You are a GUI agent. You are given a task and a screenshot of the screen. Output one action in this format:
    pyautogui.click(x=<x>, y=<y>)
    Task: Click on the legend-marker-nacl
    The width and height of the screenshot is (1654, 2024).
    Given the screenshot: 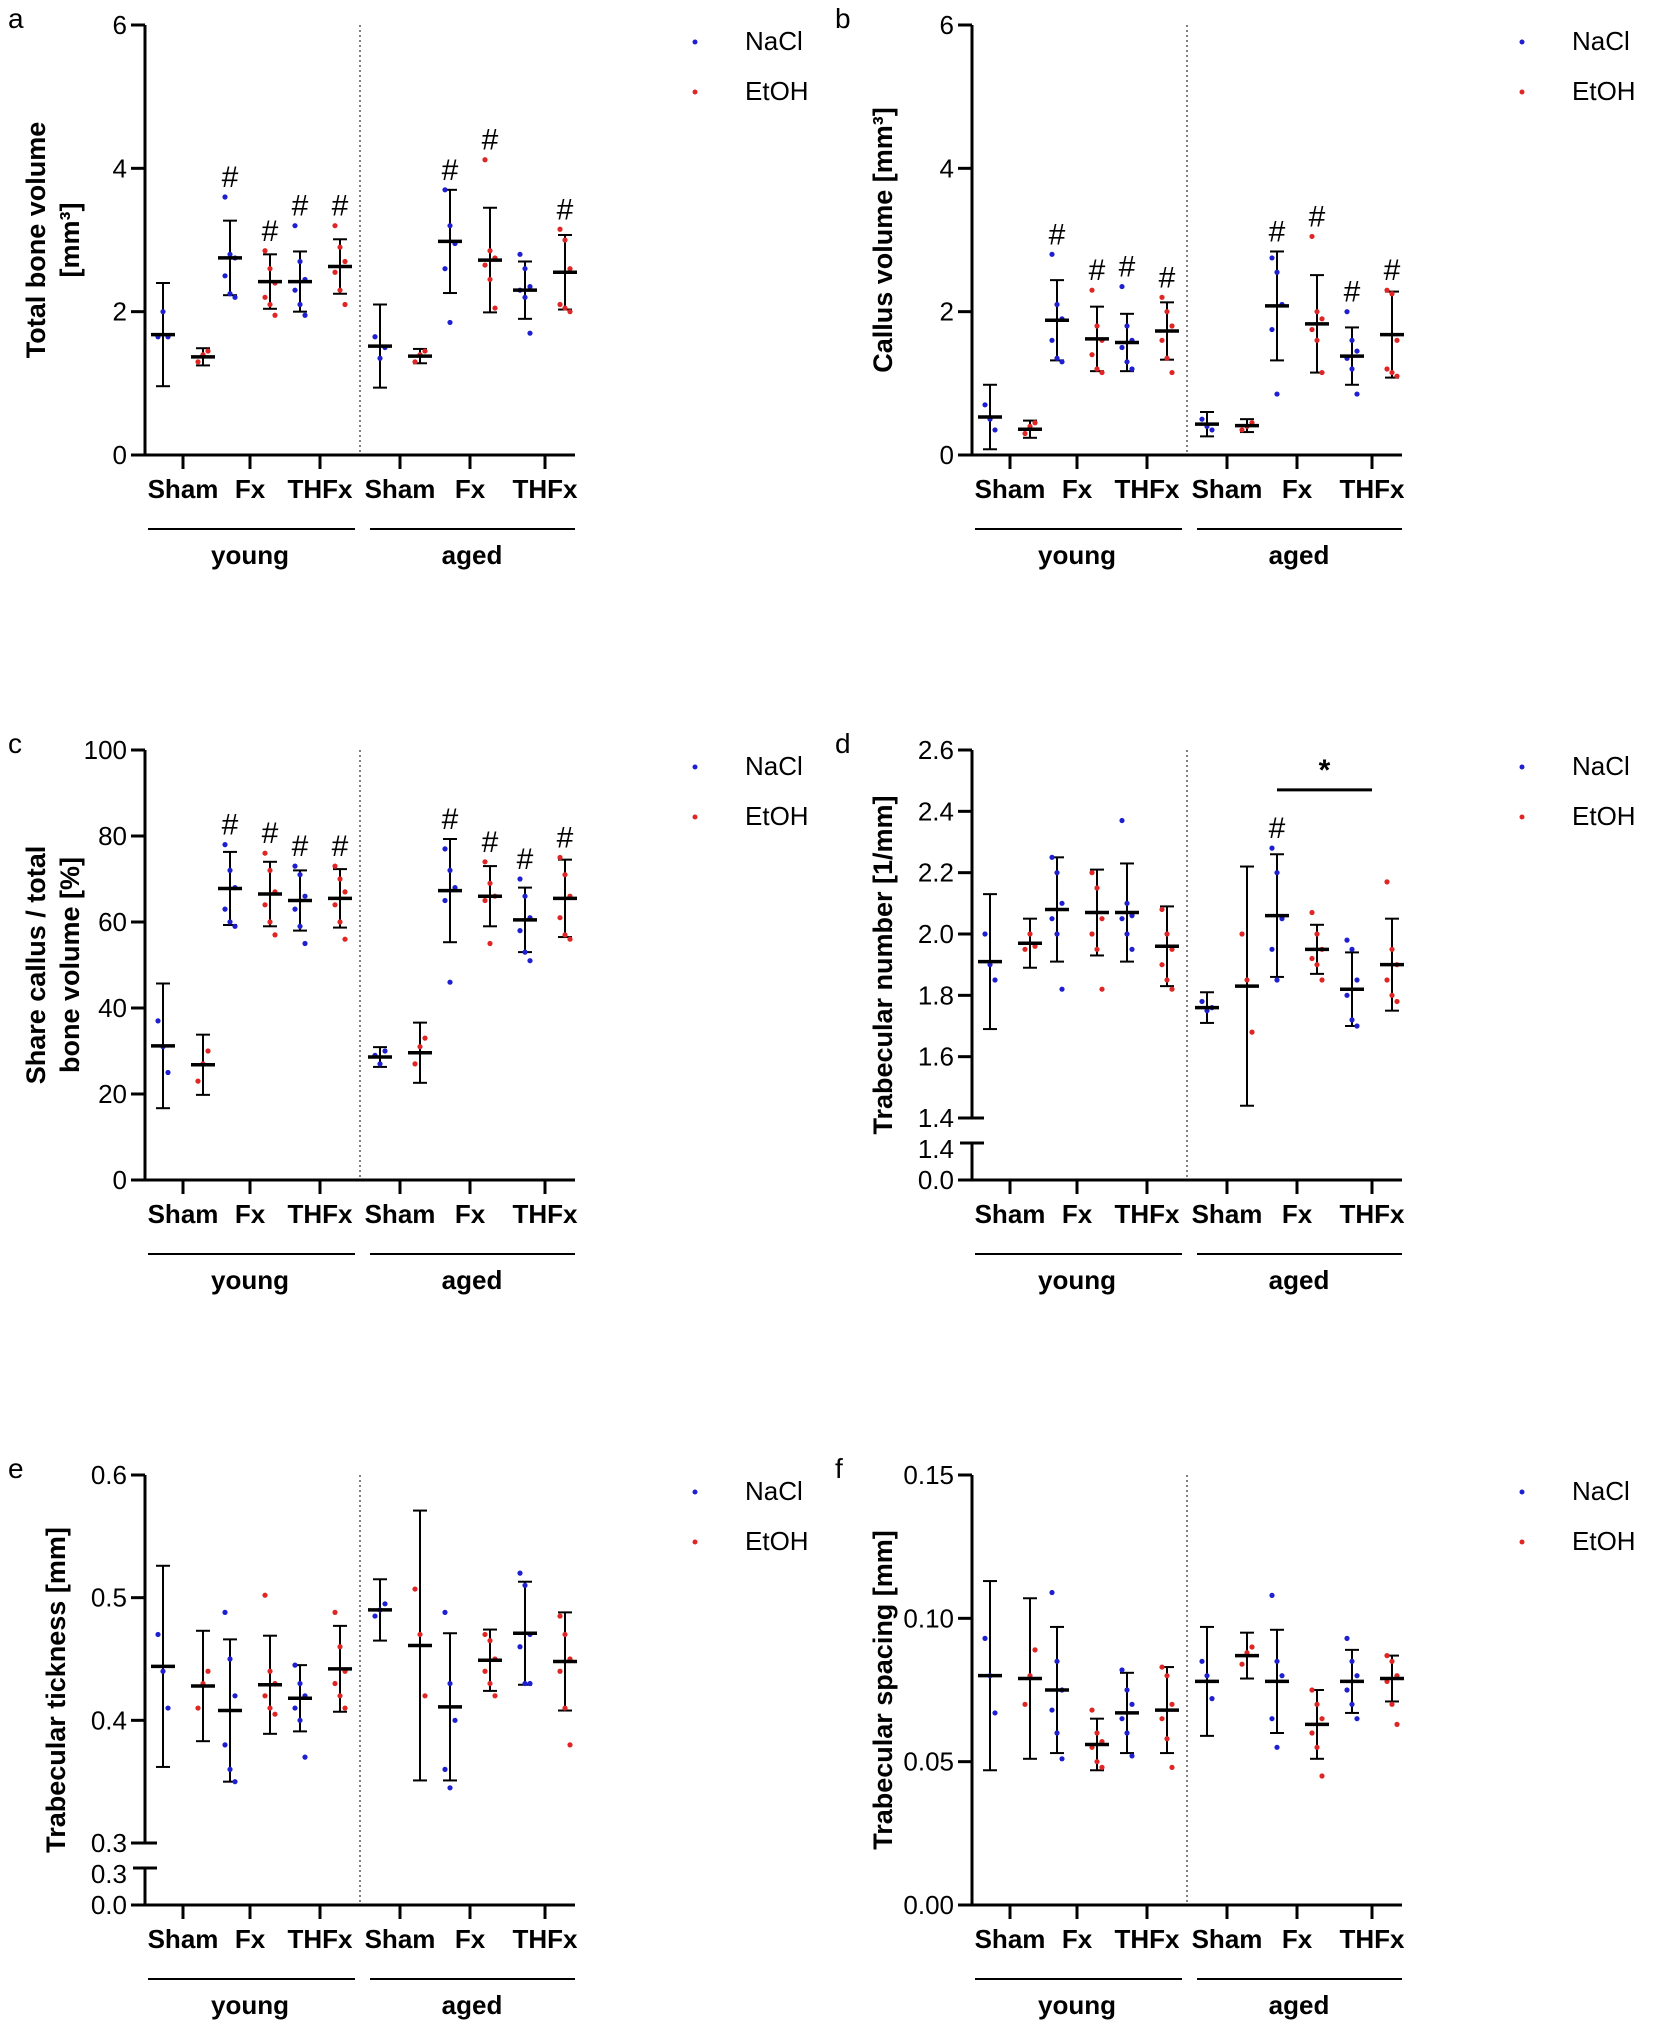 What is the action you would take?
    pyautogui.click(x=695, y=767)
    